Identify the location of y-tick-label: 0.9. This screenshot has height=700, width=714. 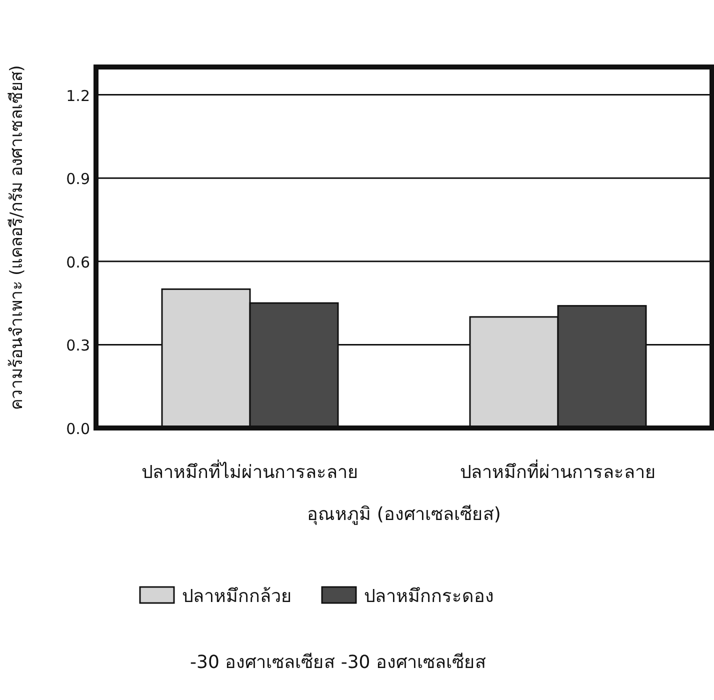
(78, 179).